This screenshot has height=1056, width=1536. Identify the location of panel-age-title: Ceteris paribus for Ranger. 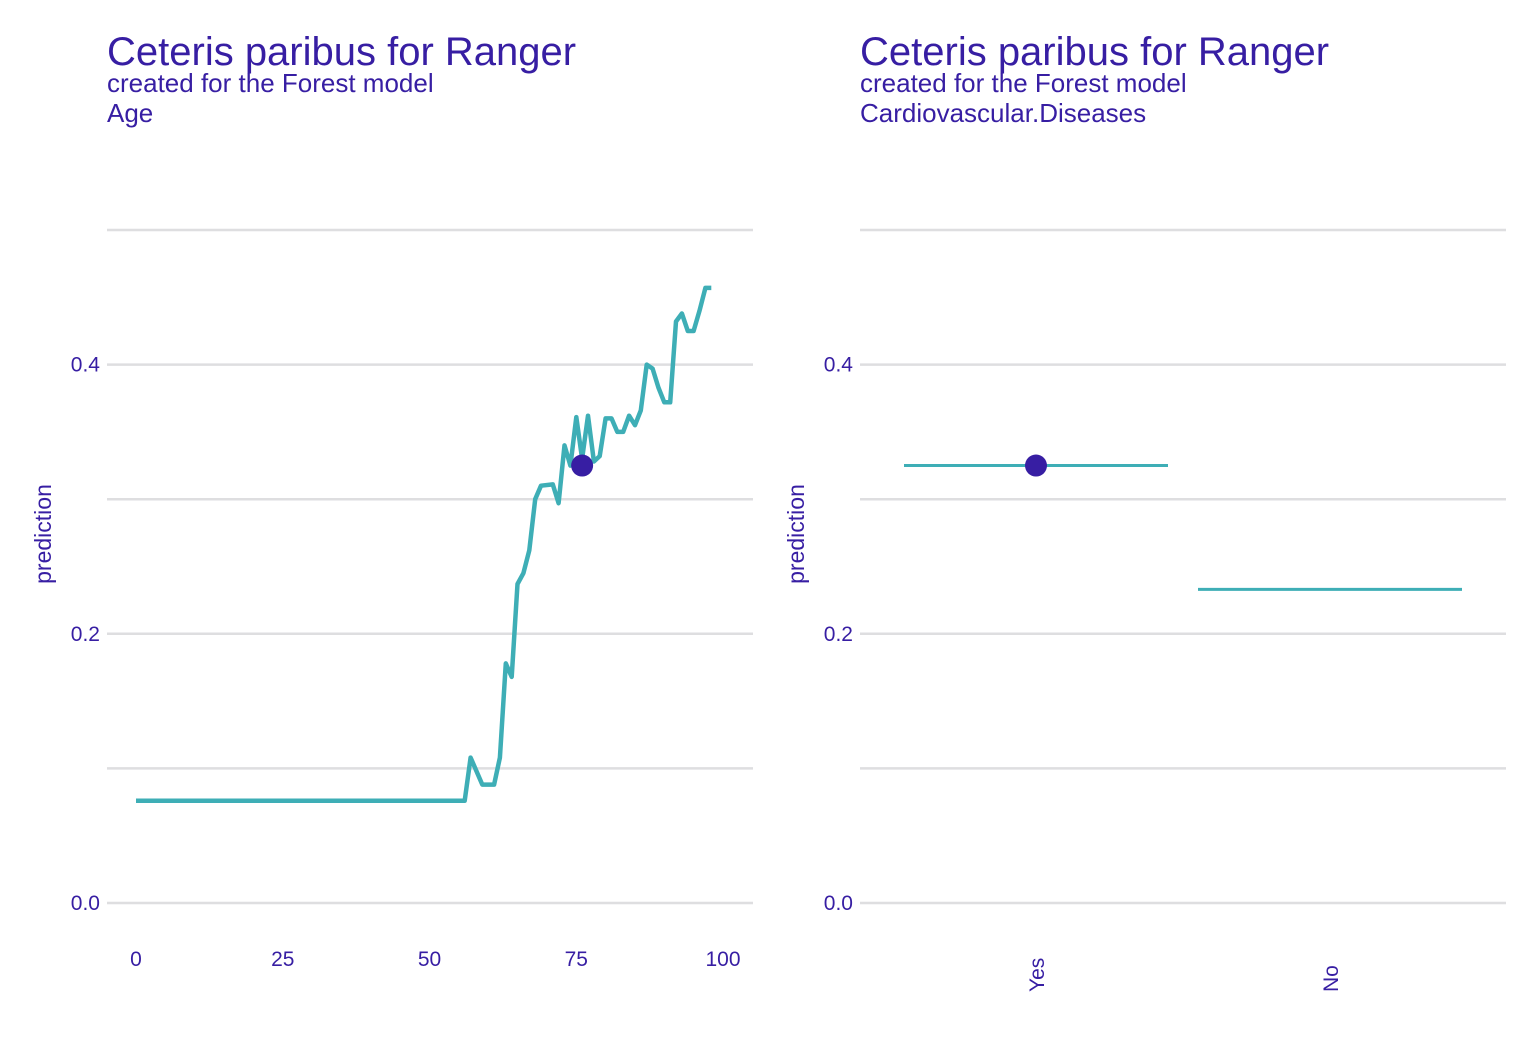
(341, 52).